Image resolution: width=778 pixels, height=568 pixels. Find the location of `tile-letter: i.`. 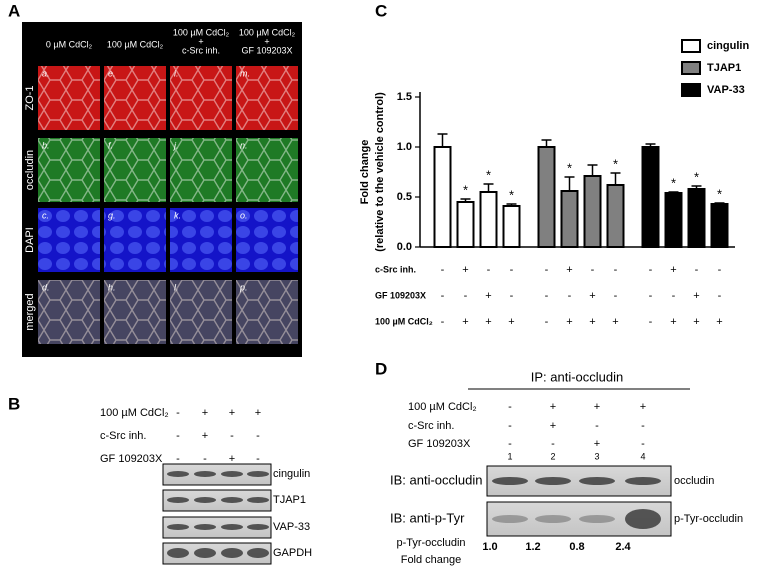

tile-letter: i. is located at coordinates (176, 73).